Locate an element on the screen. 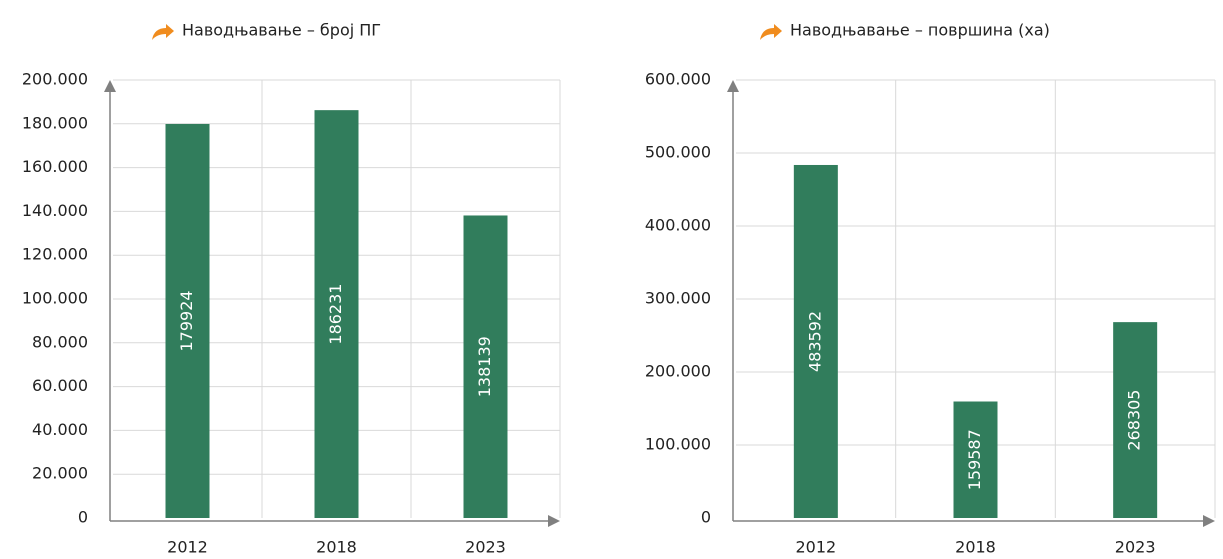 This screenshot has height=559, width=1223. chart-title: Наводњавање – површина (ха) is located at coordinates (920, 30).